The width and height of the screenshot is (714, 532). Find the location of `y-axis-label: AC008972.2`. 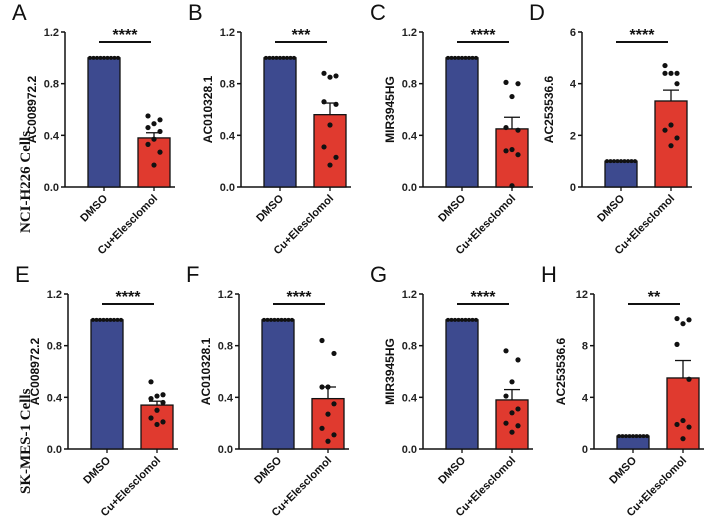

y-axis-label: AC008972.2 is located at coordinates (35, 371).